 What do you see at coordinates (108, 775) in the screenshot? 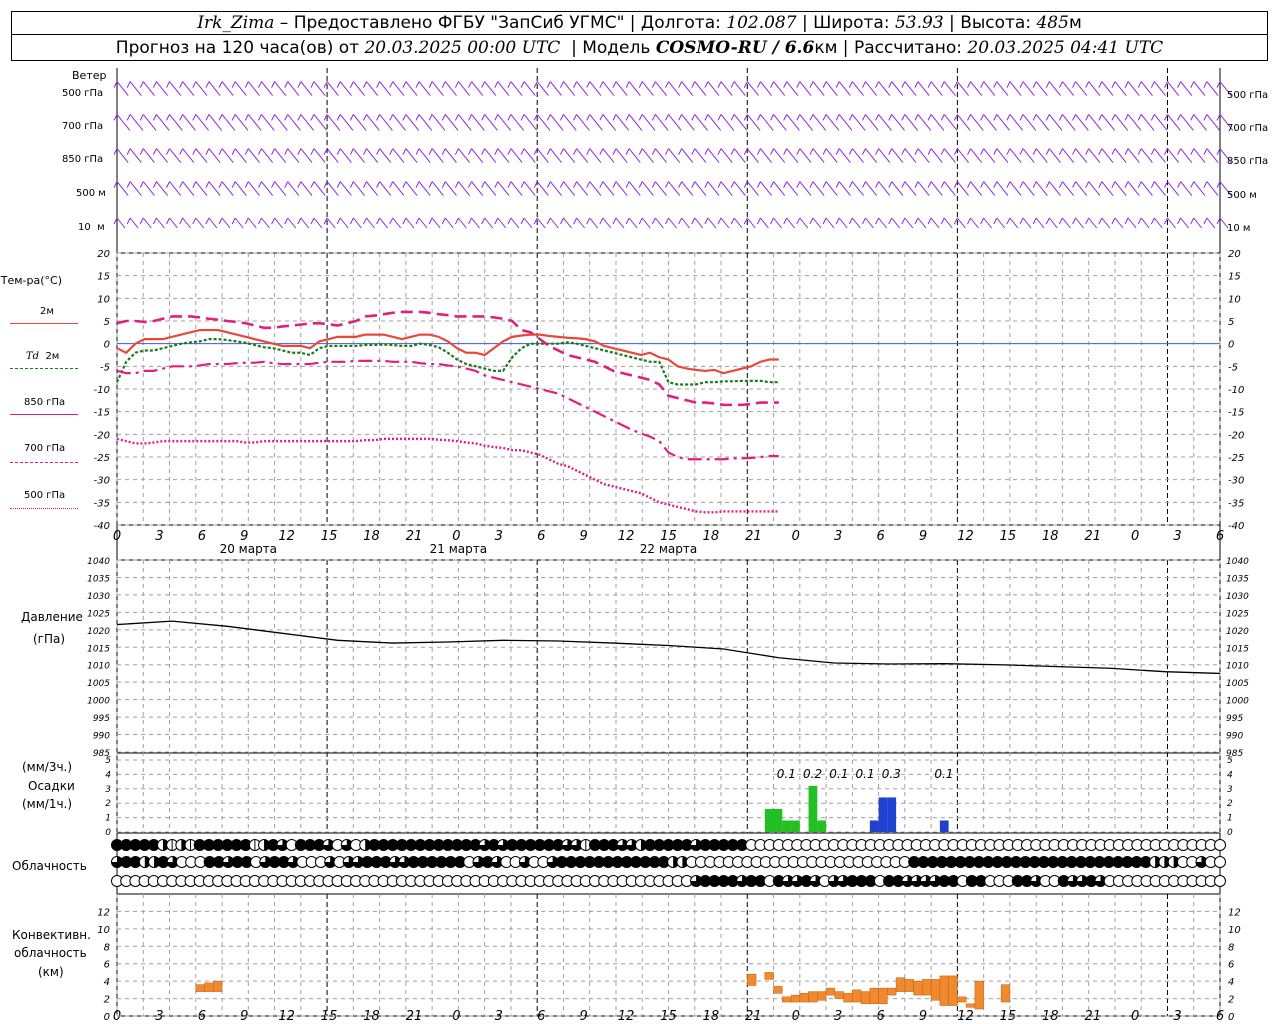
I see `precip-y-tick-left: 4` at bounding box center [108, 775].